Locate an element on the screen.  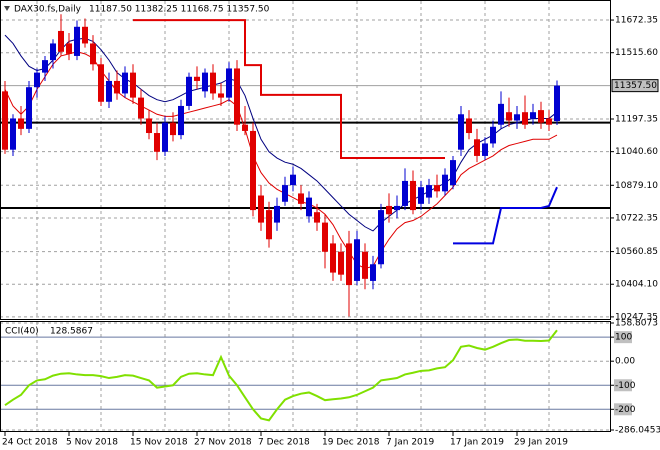
y-tick-label: 10247.35 is located at coordinates (636, 317).